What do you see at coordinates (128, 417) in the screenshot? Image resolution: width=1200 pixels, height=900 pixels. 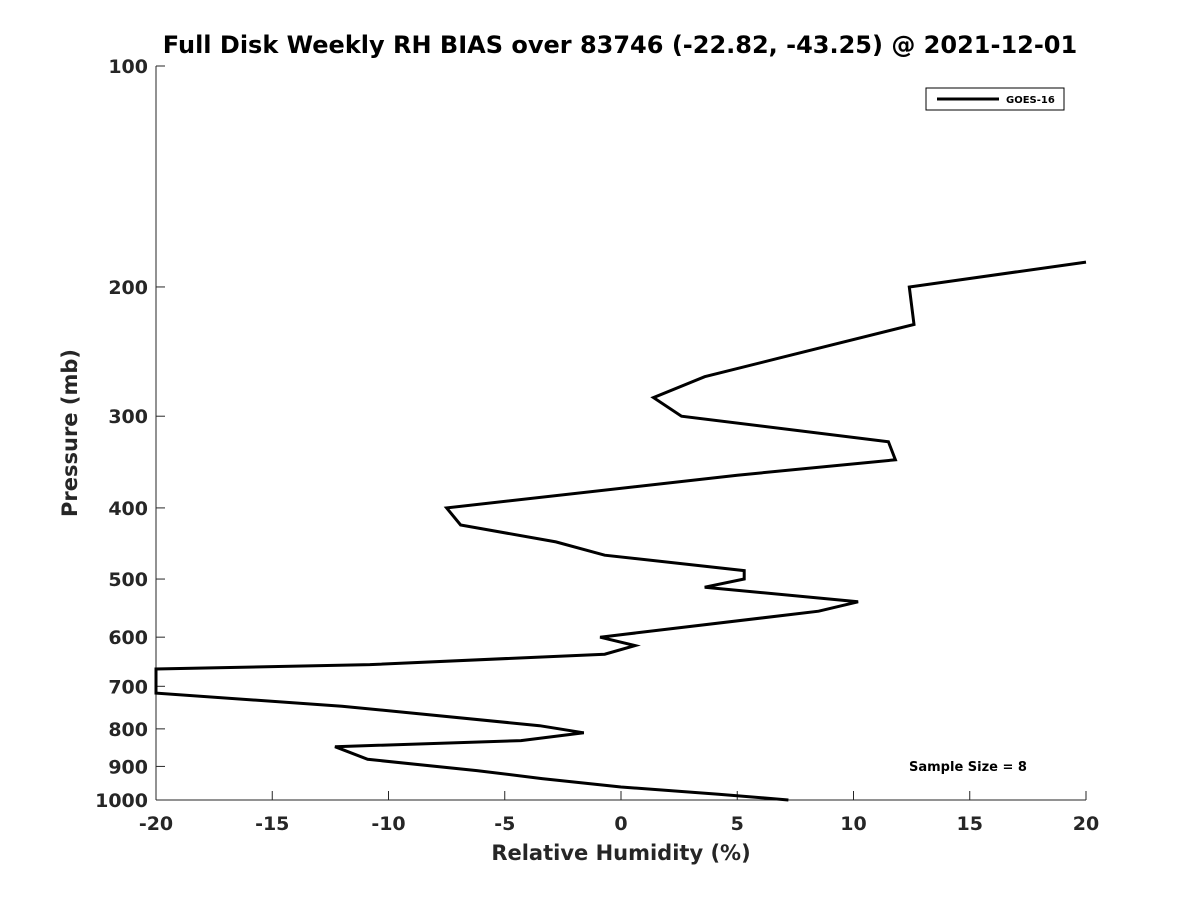 I see `y-tick-label: 300` at bounding box center [128, 417].